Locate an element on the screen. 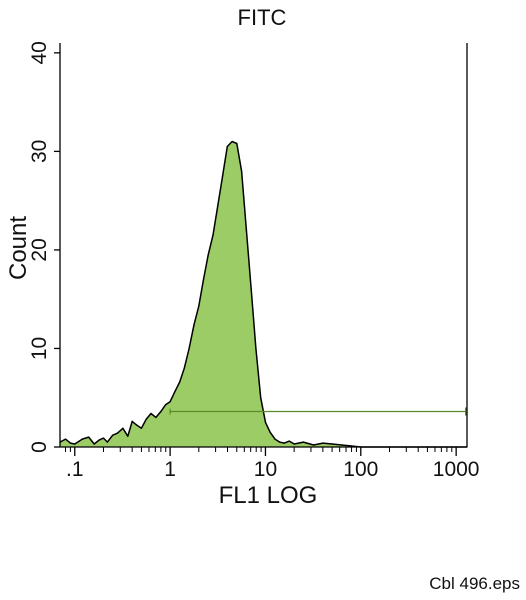  y-tick-label: 30 is located at coordinates (39, 151).